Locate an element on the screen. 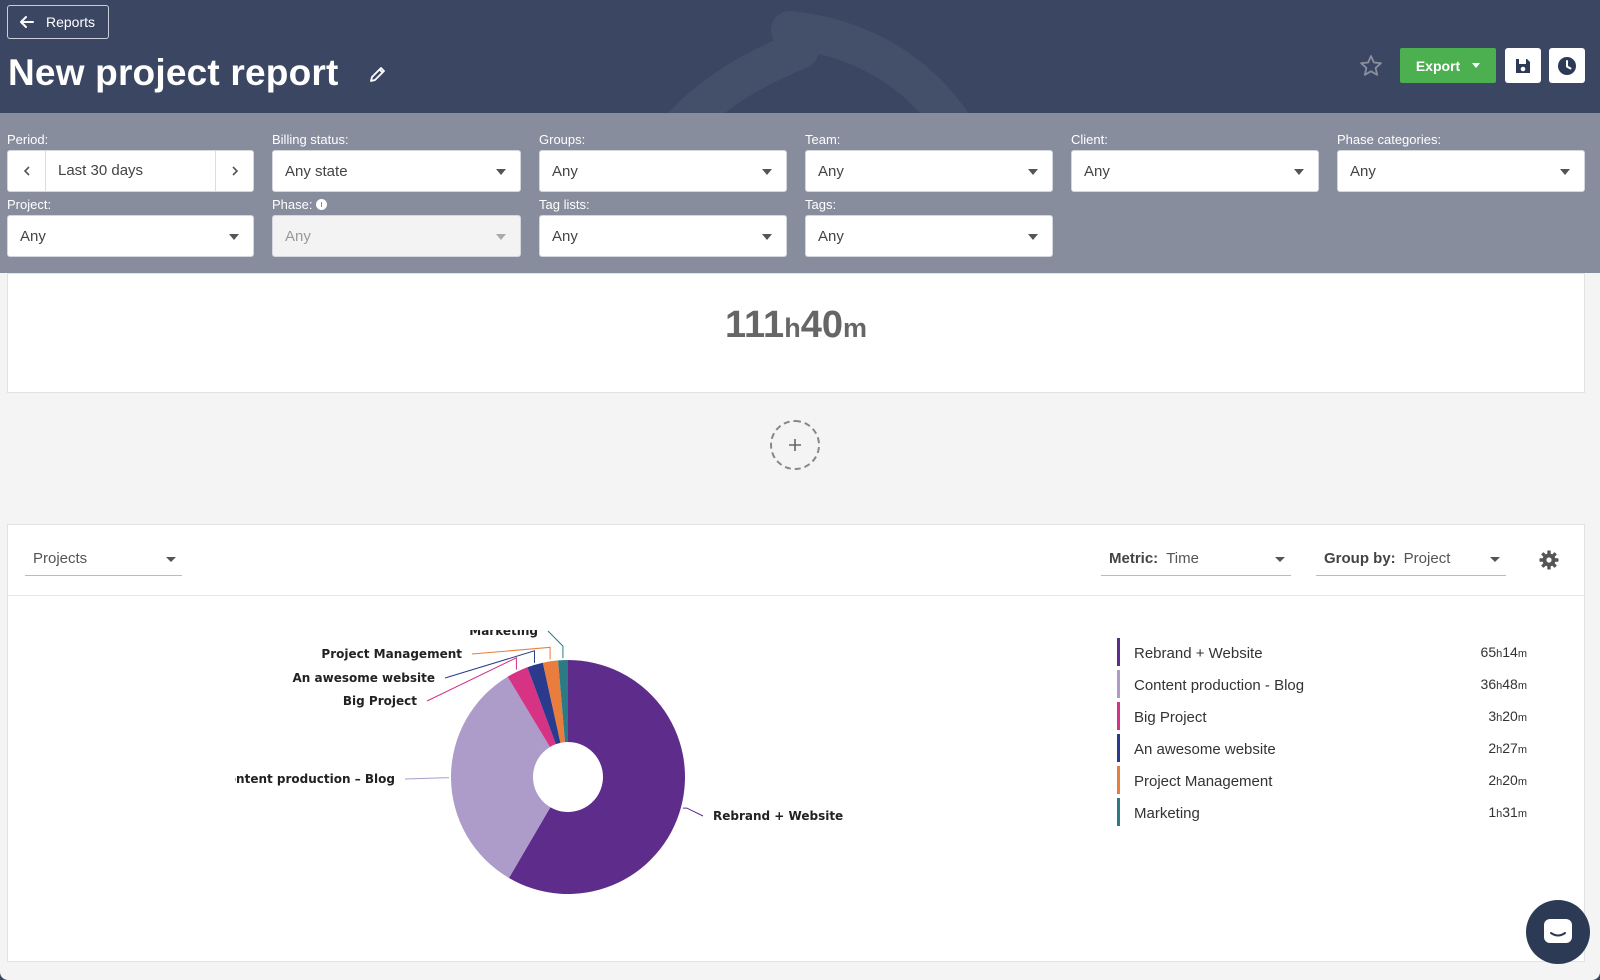  hours-unit: h is located at coordinates (792, 328).